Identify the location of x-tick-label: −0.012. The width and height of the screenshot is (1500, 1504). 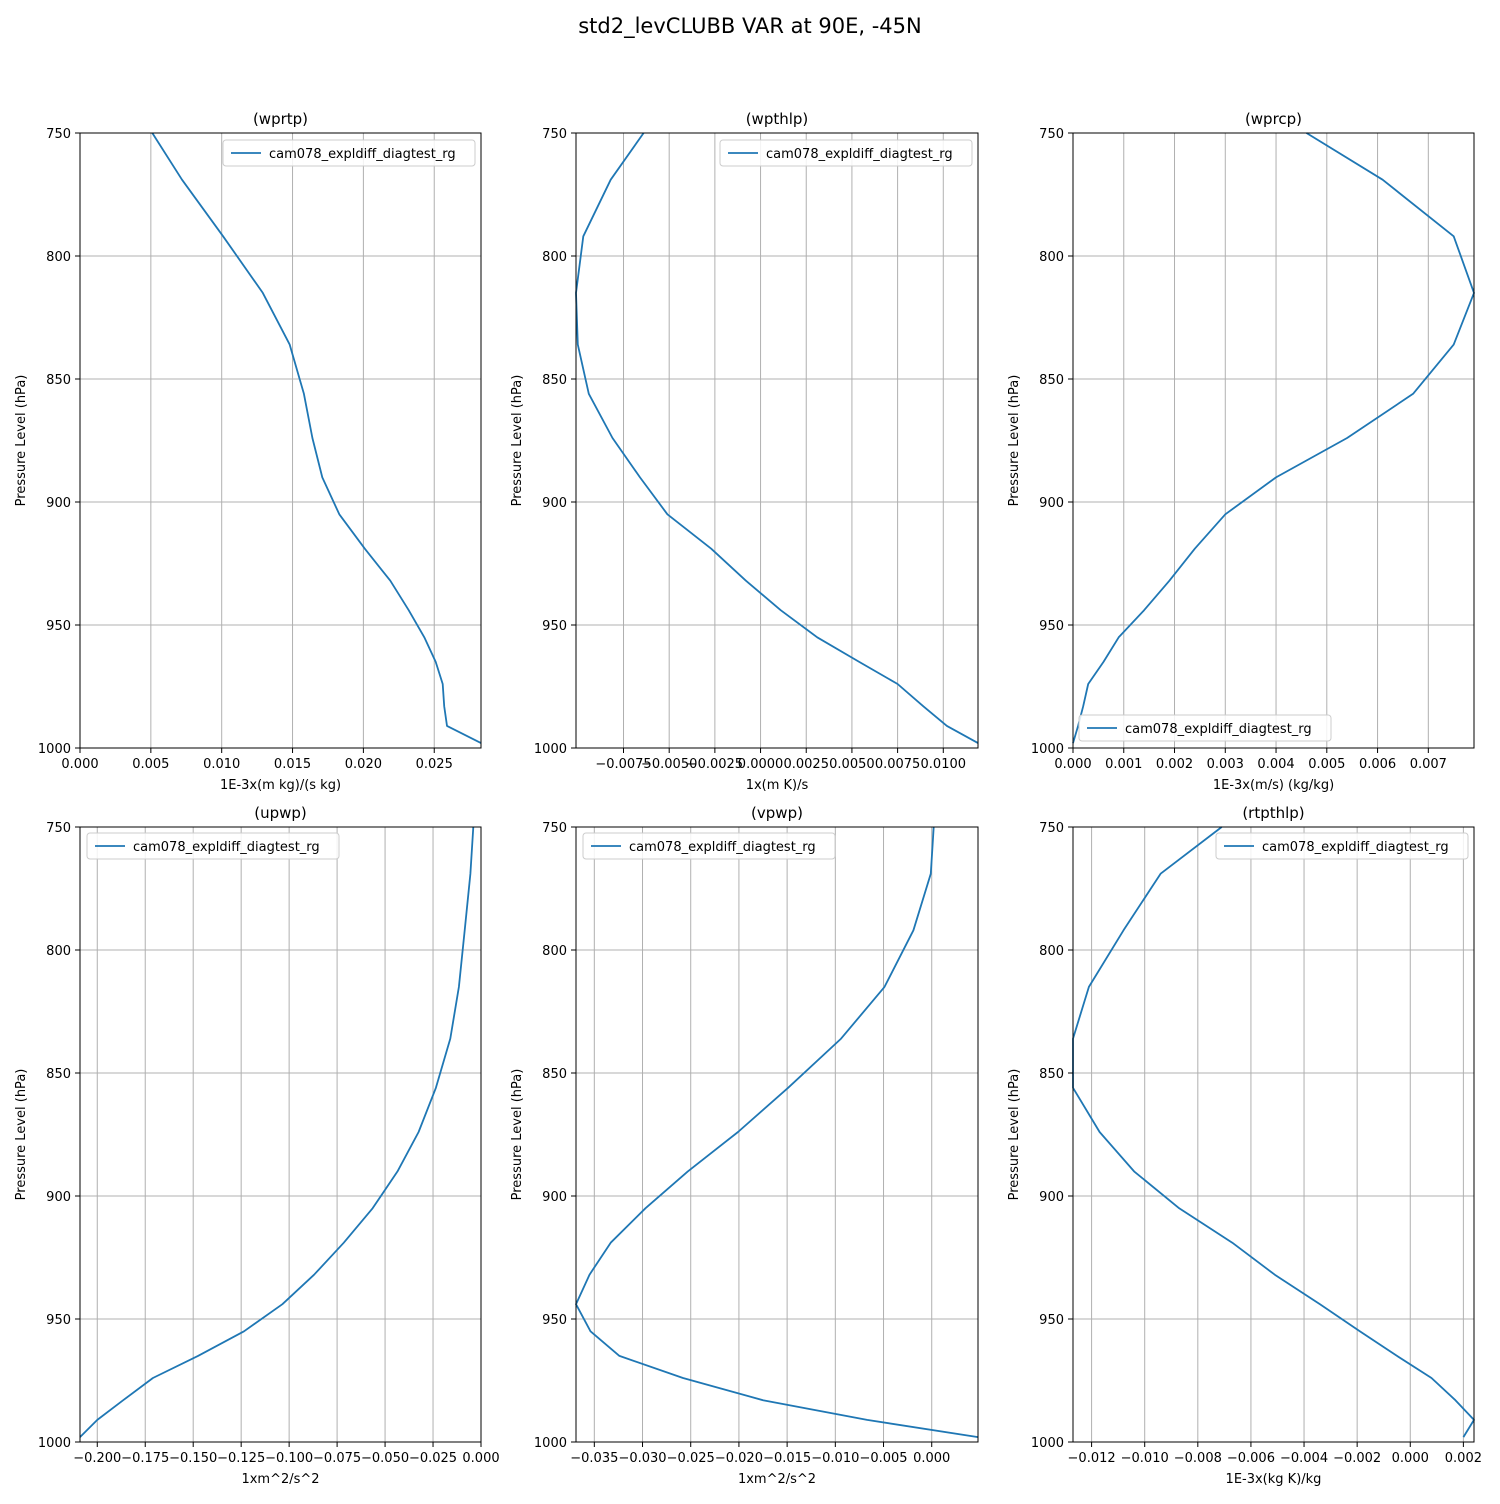
(1092, 1458).